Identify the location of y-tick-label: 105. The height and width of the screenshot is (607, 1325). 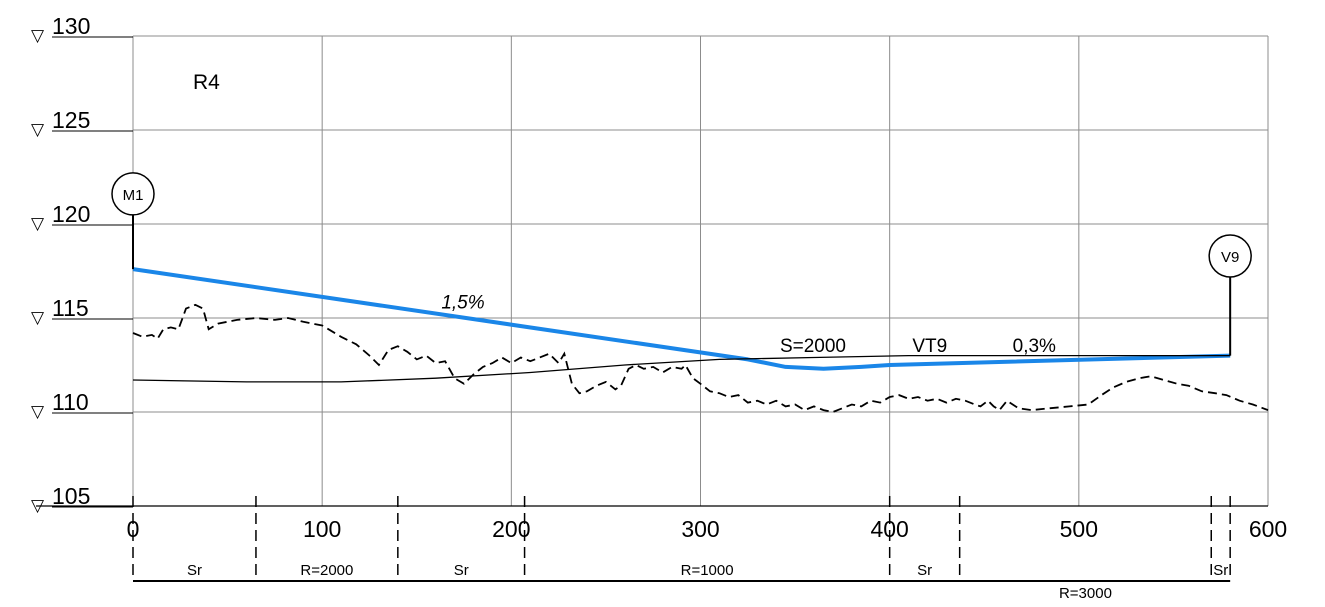
(71, 496).